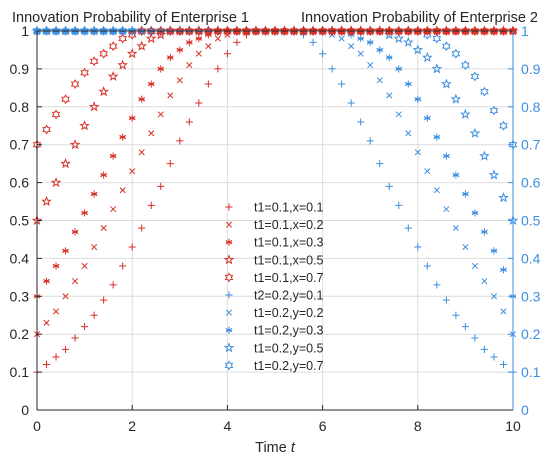 Image resolution: width=550 pixels, height=463 pixels. What do you see at coordinates (289, 366) in the screenshot?
I see `legend-label: t1=0.2,y=0.7` at bounding box center [289, 366].